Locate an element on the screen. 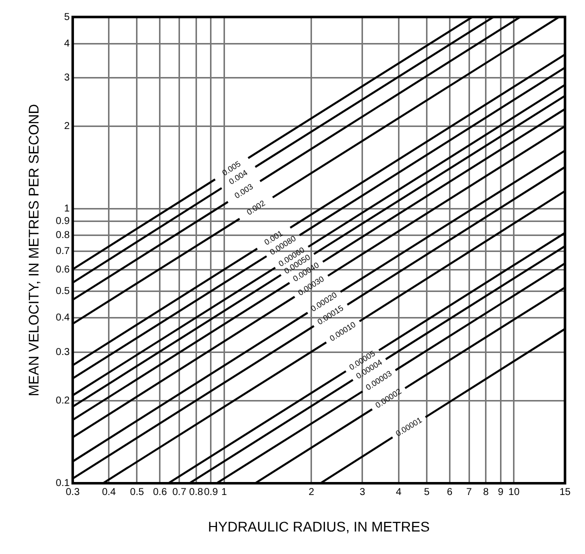 The height and width of the screenshot is (554, 585). x-tick-label: 4 is located at coordinates (399, 492).